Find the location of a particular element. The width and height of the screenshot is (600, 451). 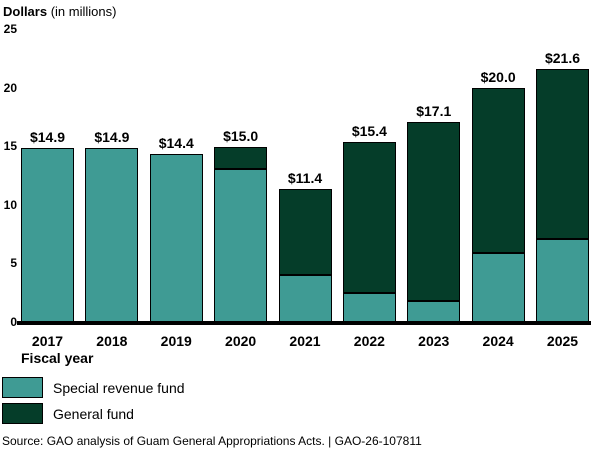

x-tick-label: 2023 is located at coordinates (434, 341).